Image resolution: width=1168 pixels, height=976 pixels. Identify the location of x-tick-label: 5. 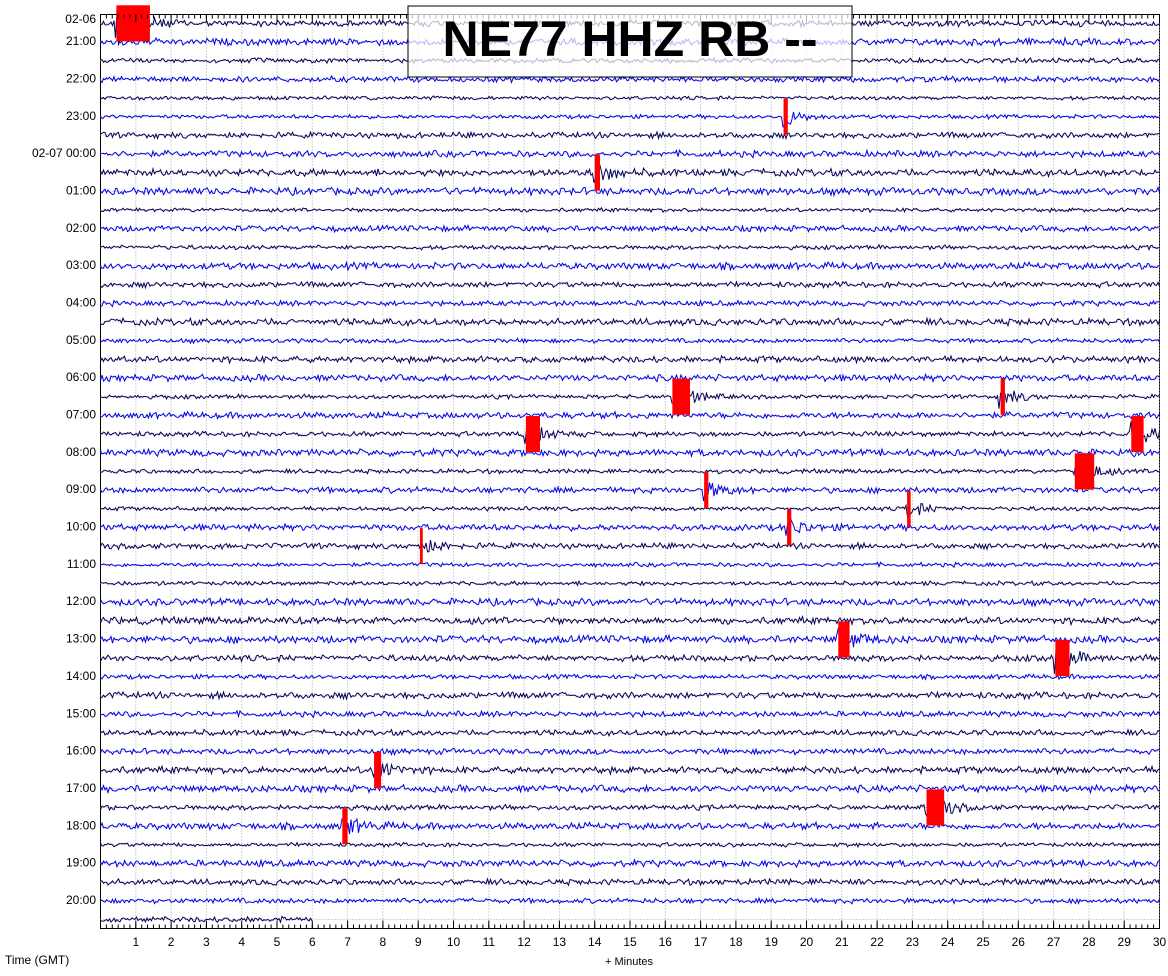
(277, 942).